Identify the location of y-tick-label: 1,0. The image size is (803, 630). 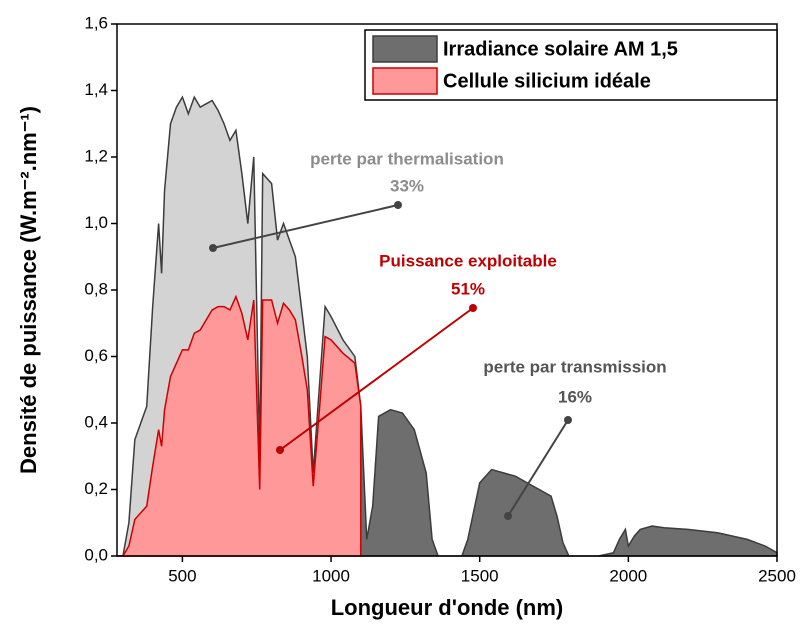
(96, 222).